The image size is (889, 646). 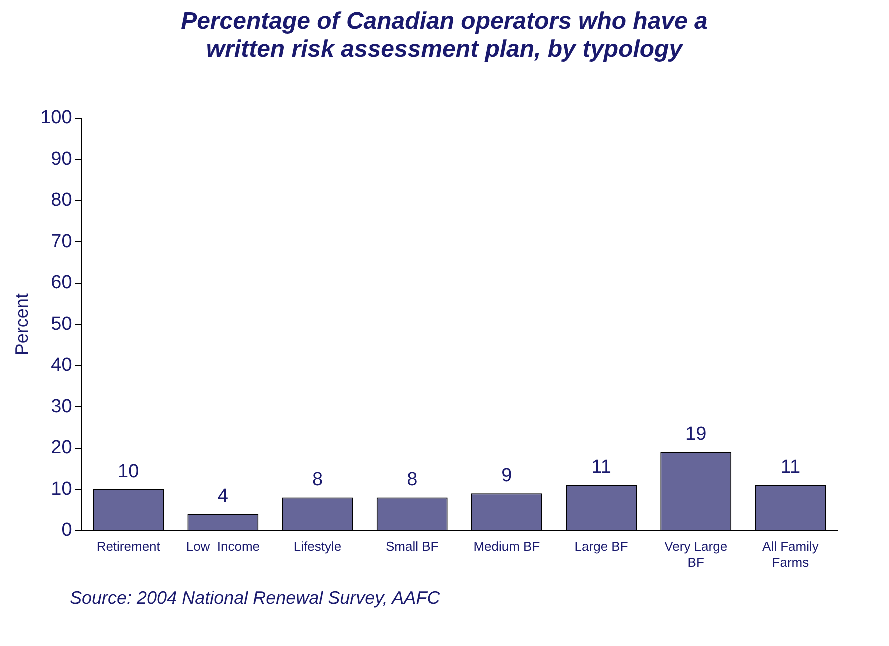 What do you see at coordinates (444, 36) in the screenshot?
I see `chart-title: Percentage of Canadian operators who have a written risk assessment plan, by typology` at bounding box center [444, 36].